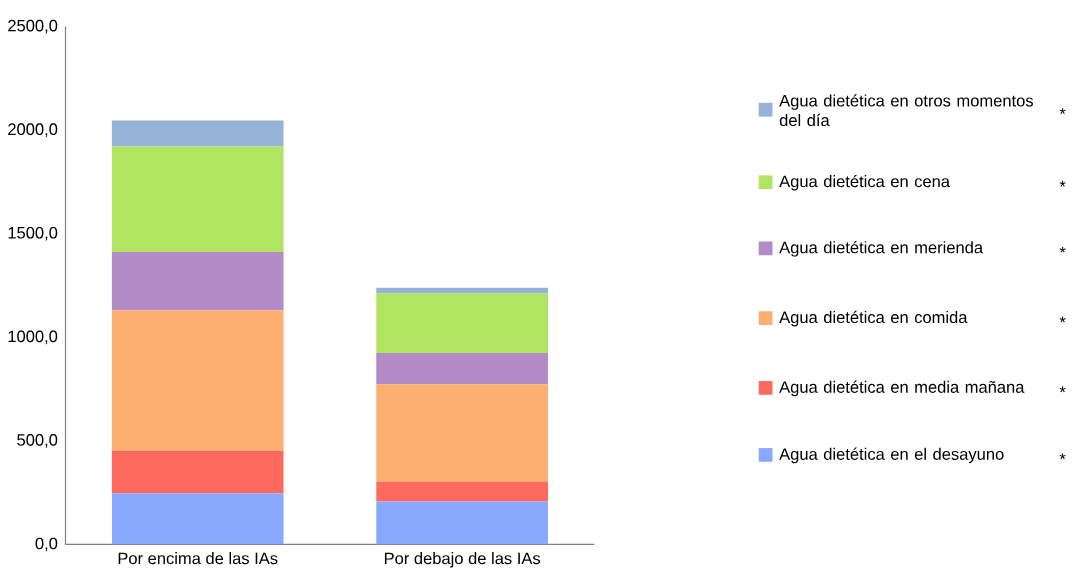  What do you see at coordinates (891, 455) in the screenshot?
I see `legend-label: Agua dietética en el desayuno` at bounding box center [891, 455].